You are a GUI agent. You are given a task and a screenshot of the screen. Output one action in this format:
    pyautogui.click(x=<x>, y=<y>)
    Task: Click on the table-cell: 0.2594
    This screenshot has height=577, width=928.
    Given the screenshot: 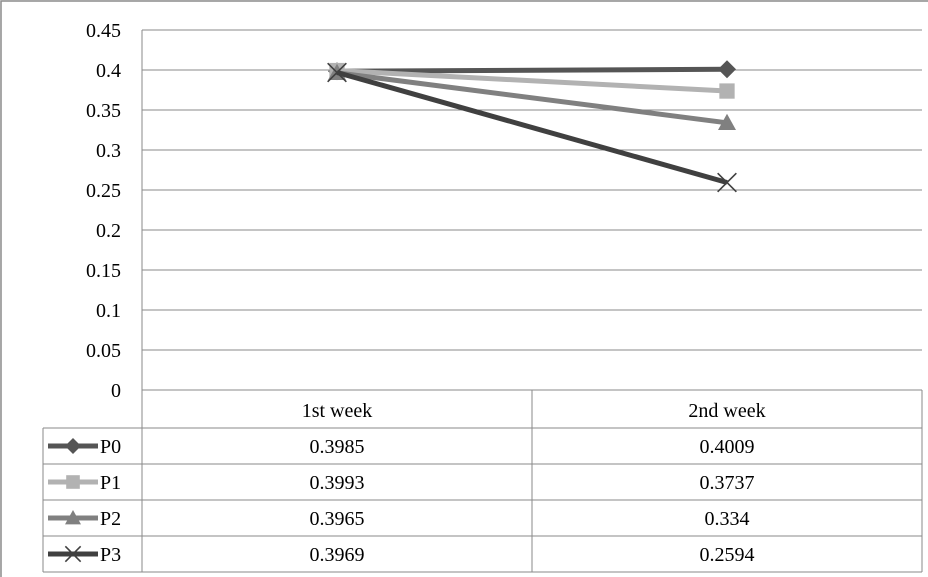 What is the action you would take?
    pyautogui.click(x=727, y=555)
    